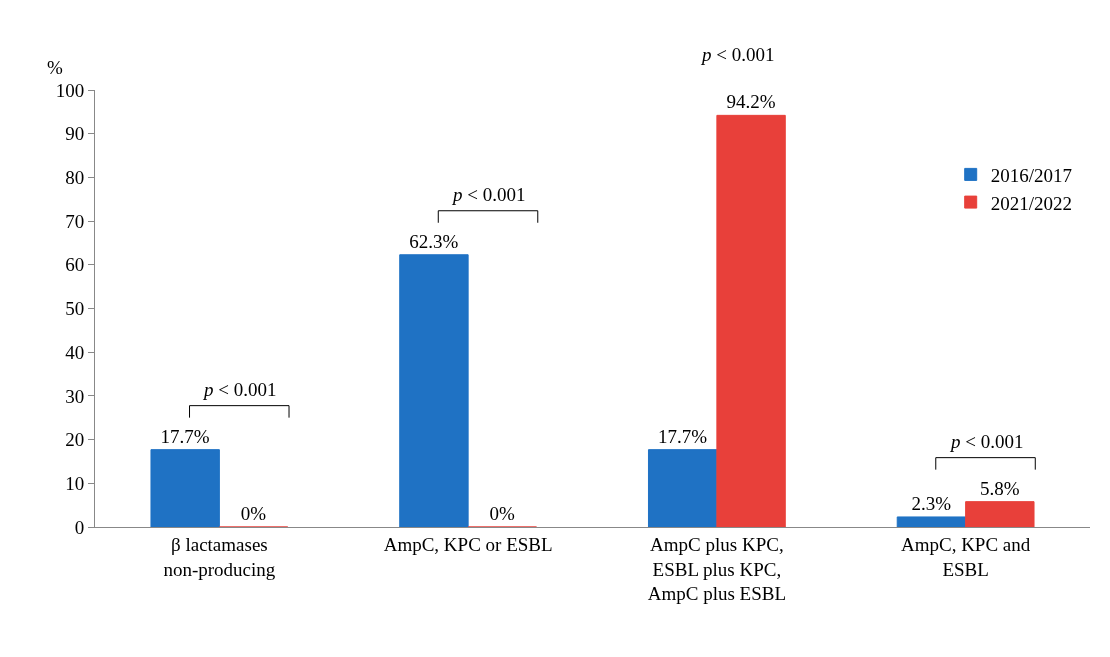  Describe the element at coordinates (219, 556) in the screenshot. I see `x-tick-label: β lactamases non-producing` at that location.